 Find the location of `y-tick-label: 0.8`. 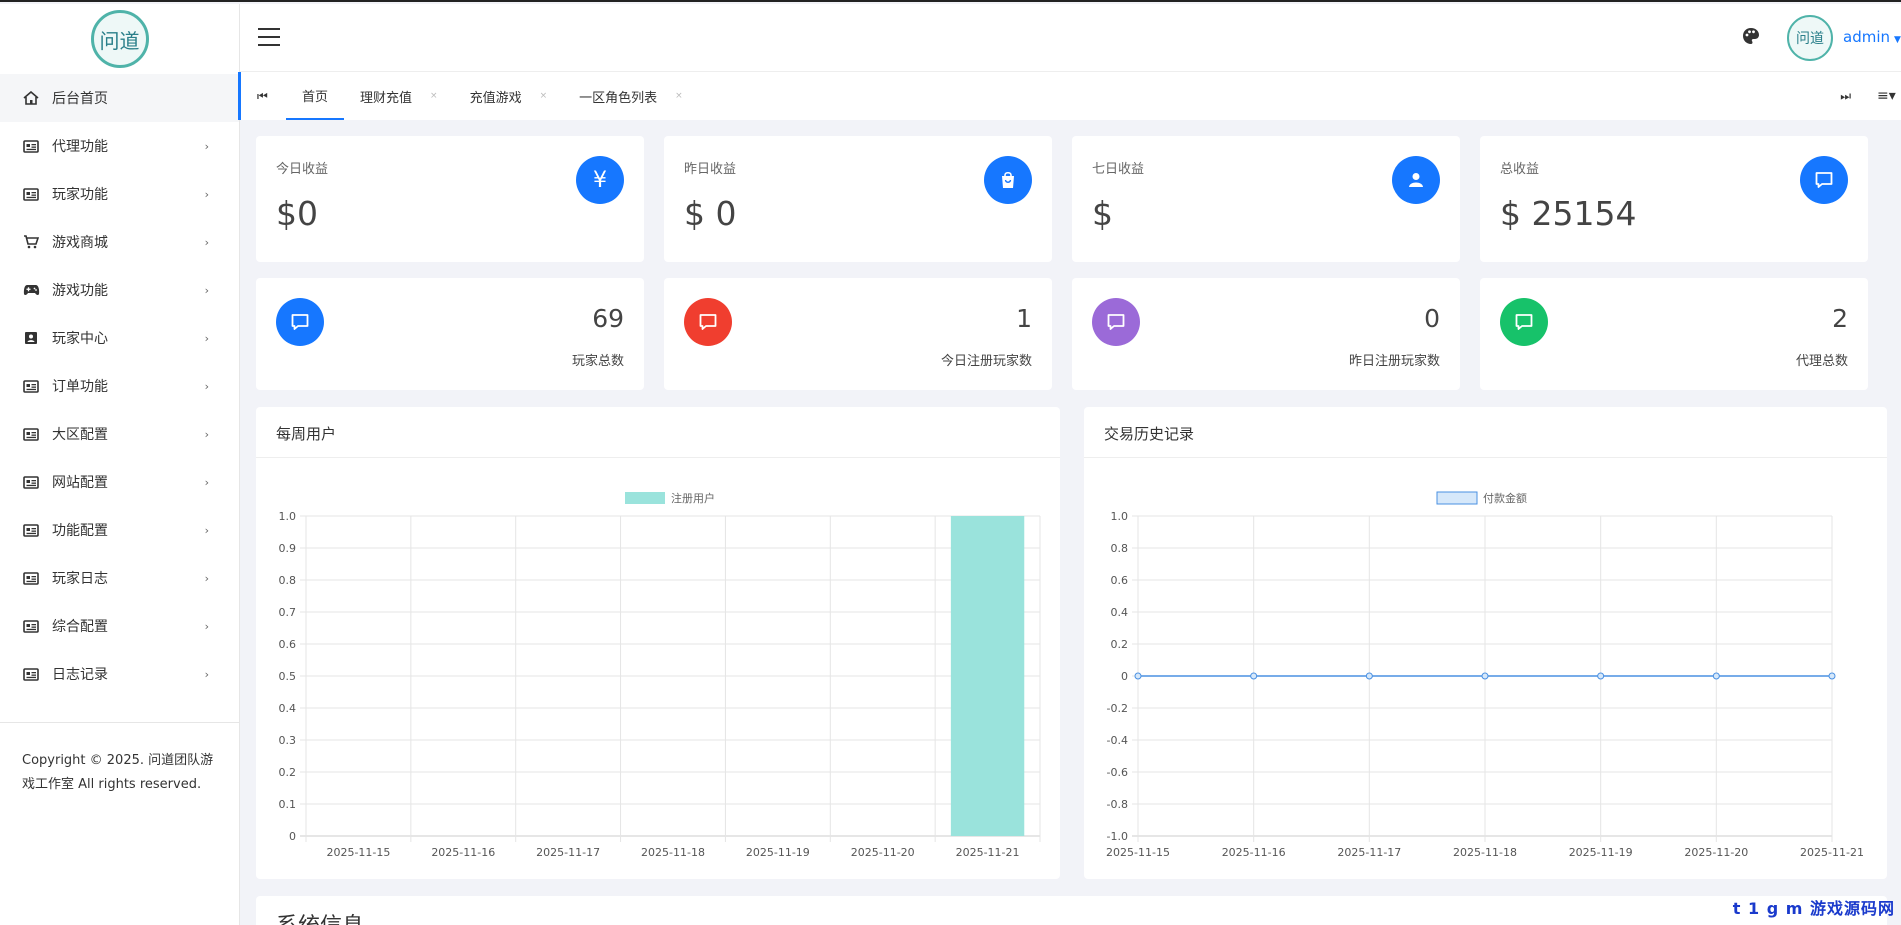

y-tick-label: 0.8 is located at coordinates (1120, 548).